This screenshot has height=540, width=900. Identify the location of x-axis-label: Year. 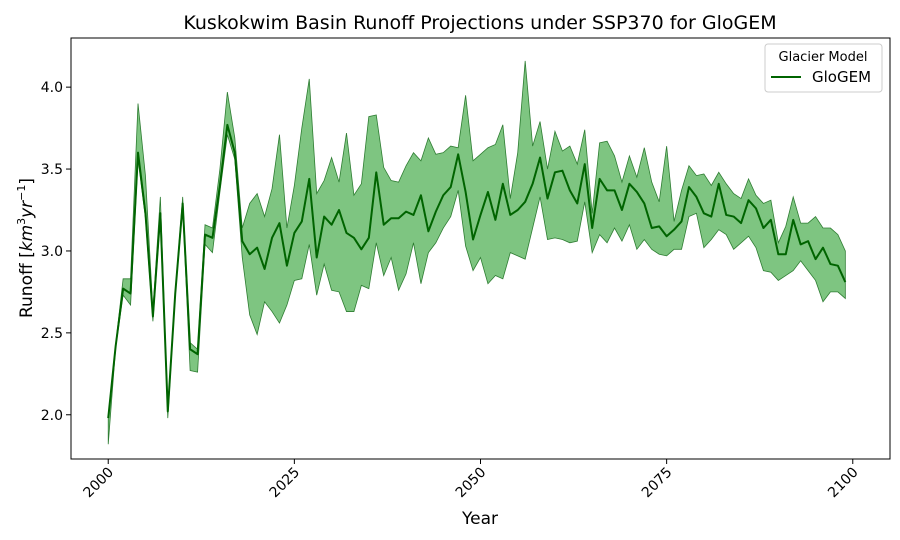
(479, 519).